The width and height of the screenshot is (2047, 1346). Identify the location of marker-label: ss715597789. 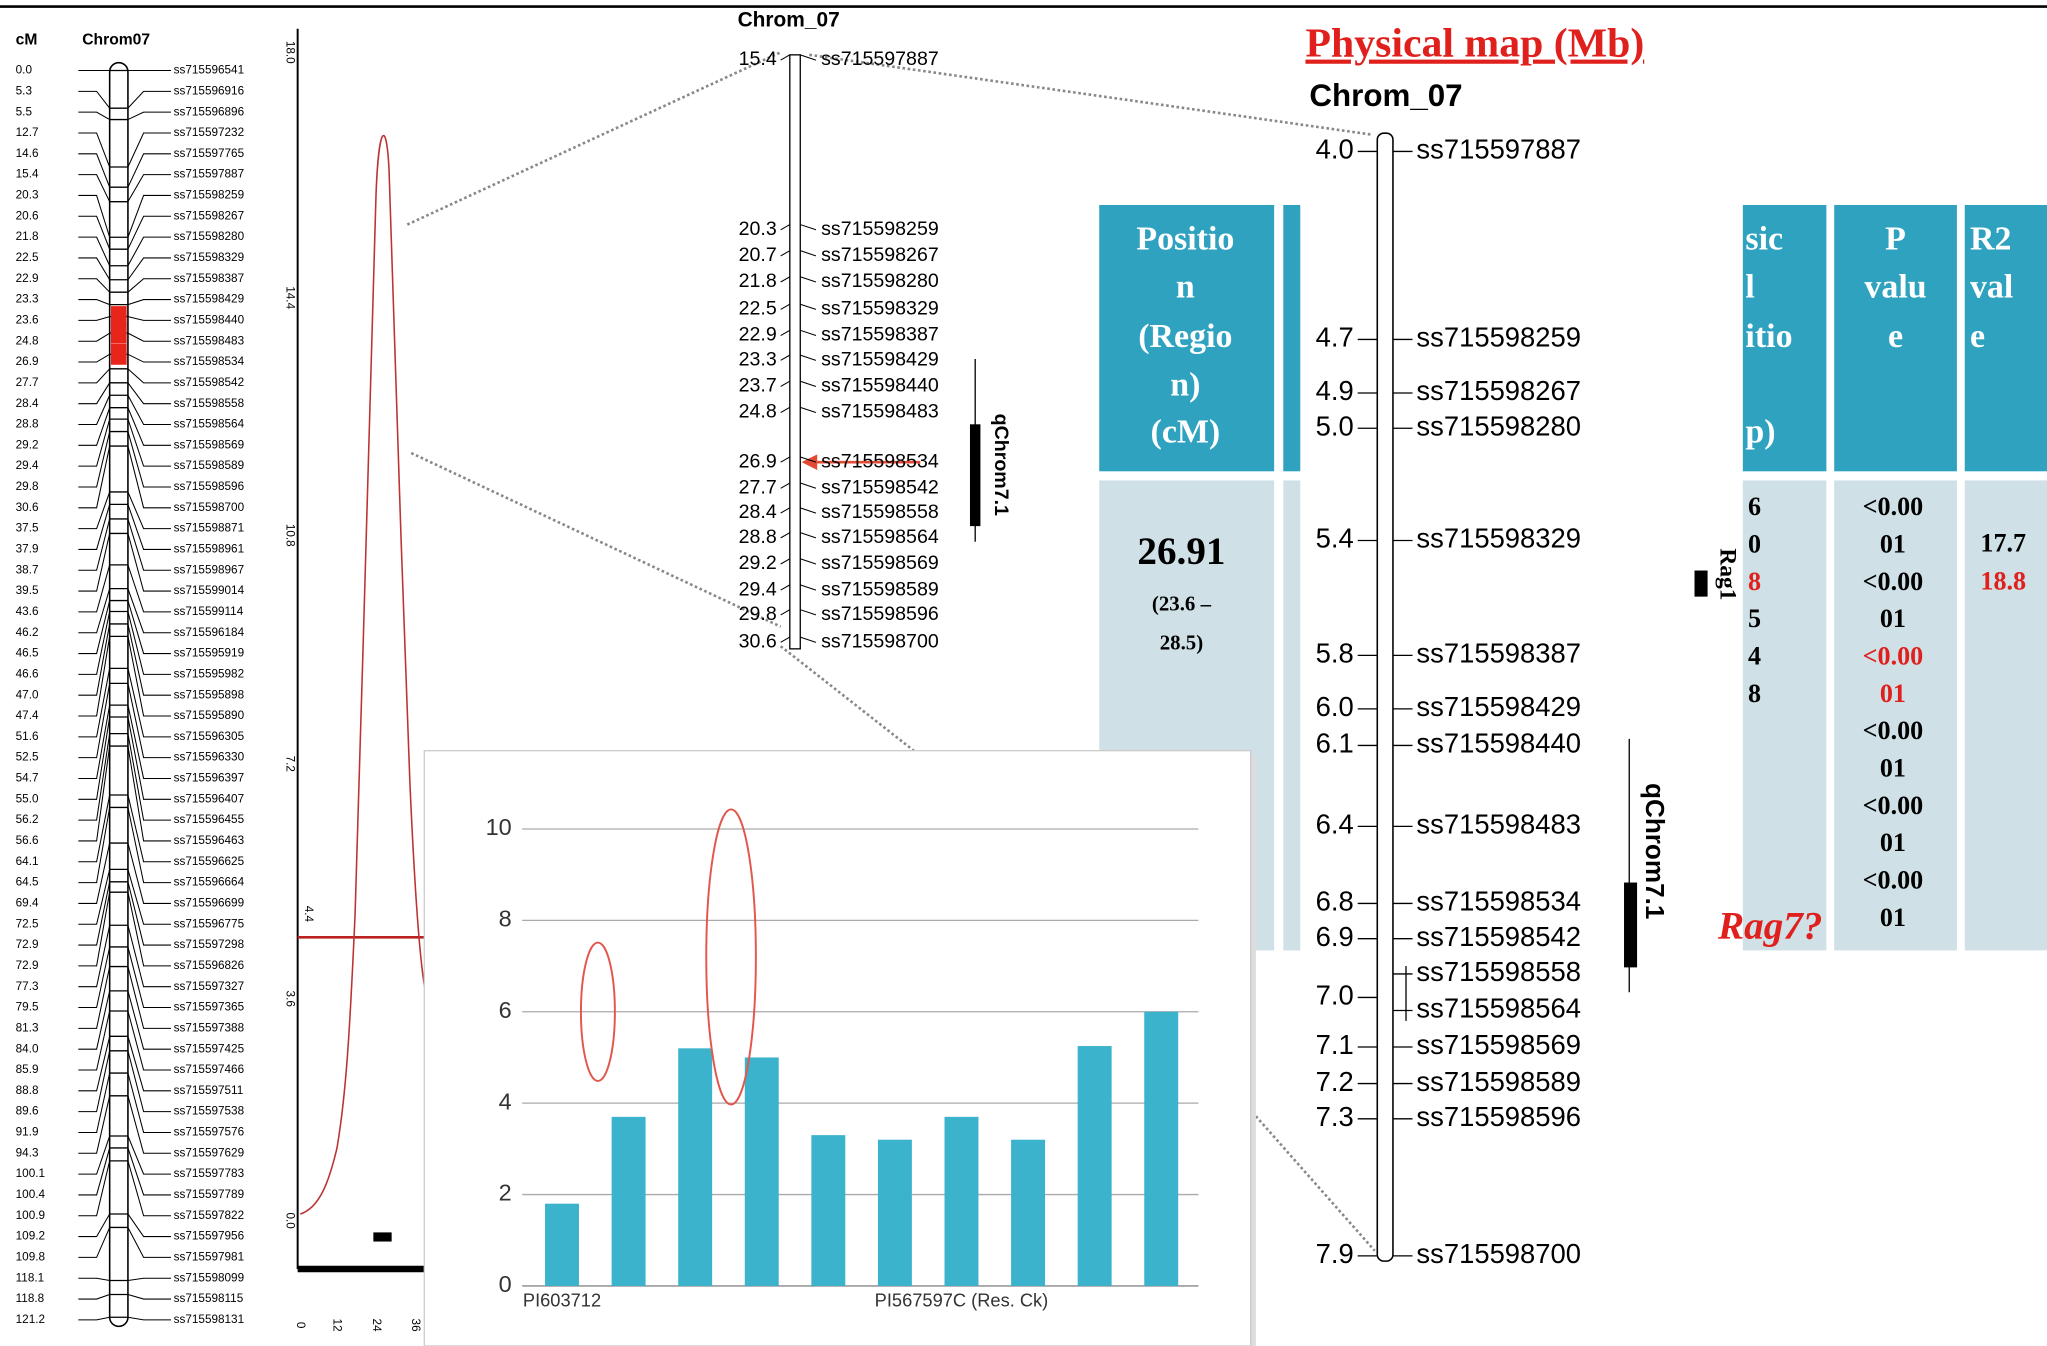
(209, 1194).